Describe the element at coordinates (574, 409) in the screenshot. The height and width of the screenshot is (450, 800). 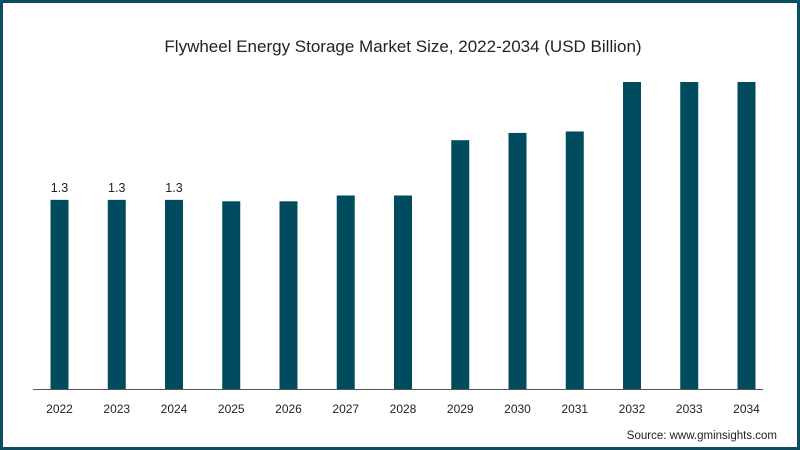
I see `x-tick-label-2031: 2031` at that location.